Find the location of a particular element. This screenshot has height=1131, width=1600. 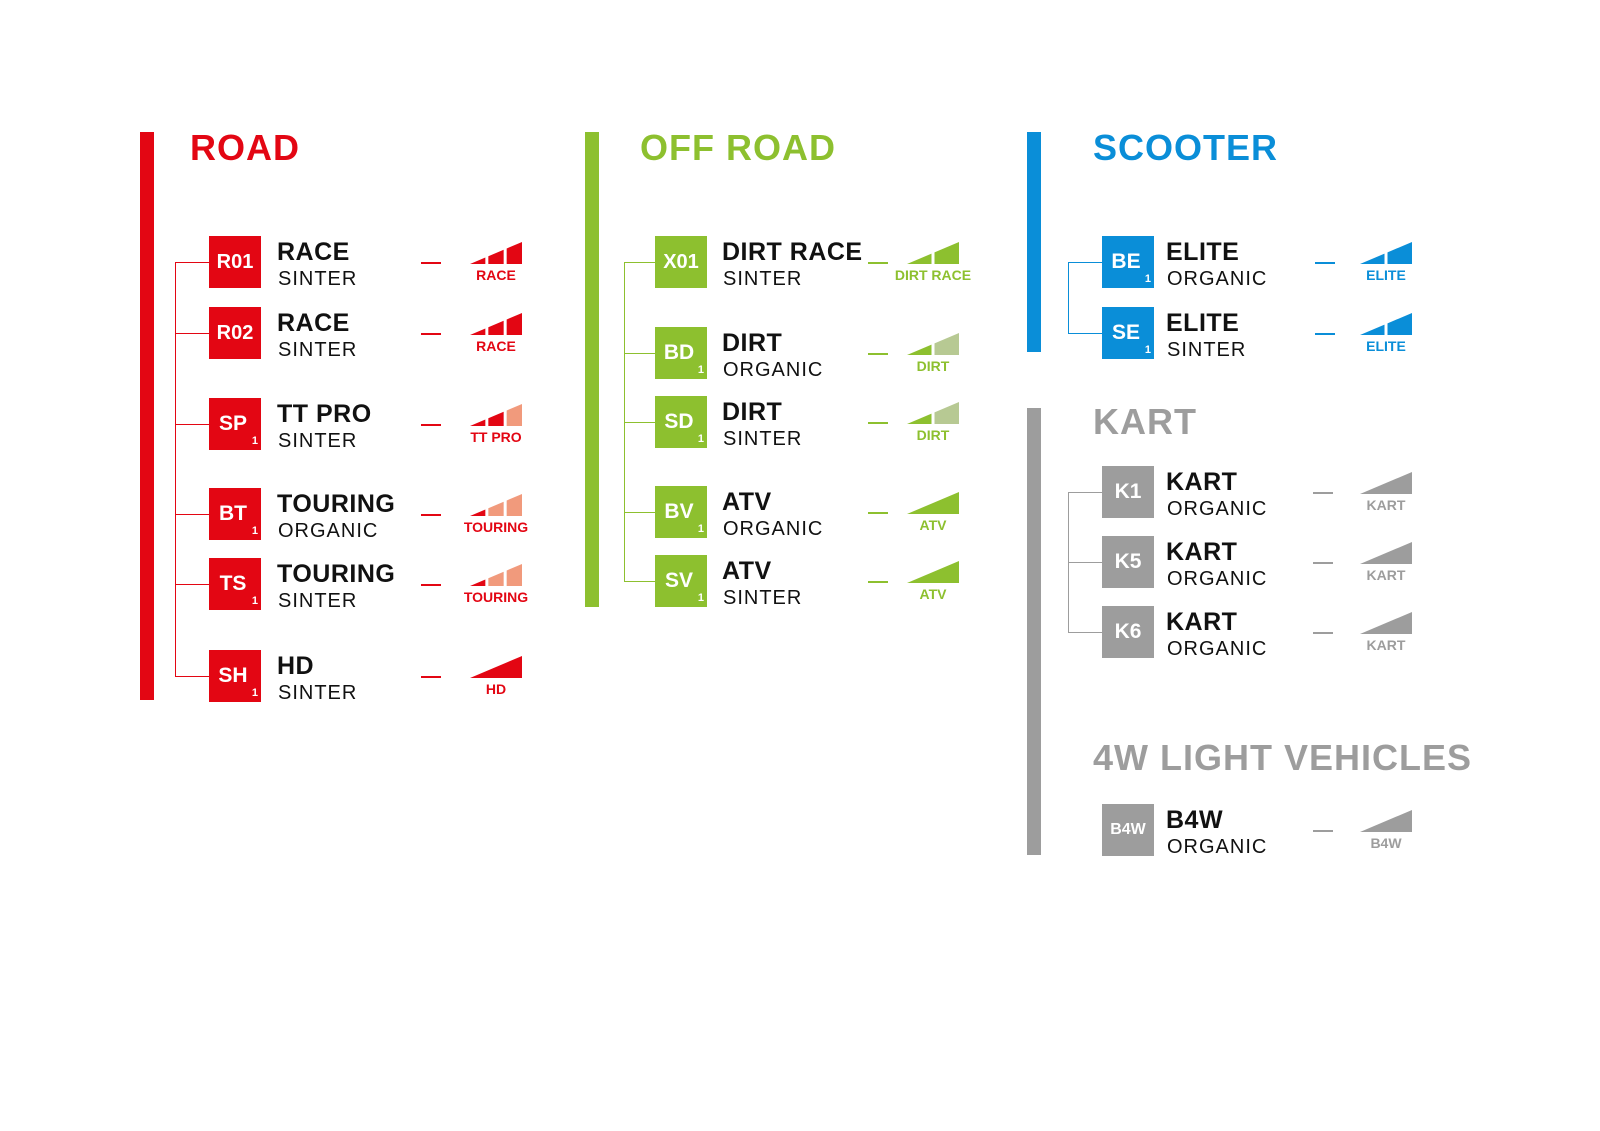

product-code: R01 is located at coordinates (235, 261).